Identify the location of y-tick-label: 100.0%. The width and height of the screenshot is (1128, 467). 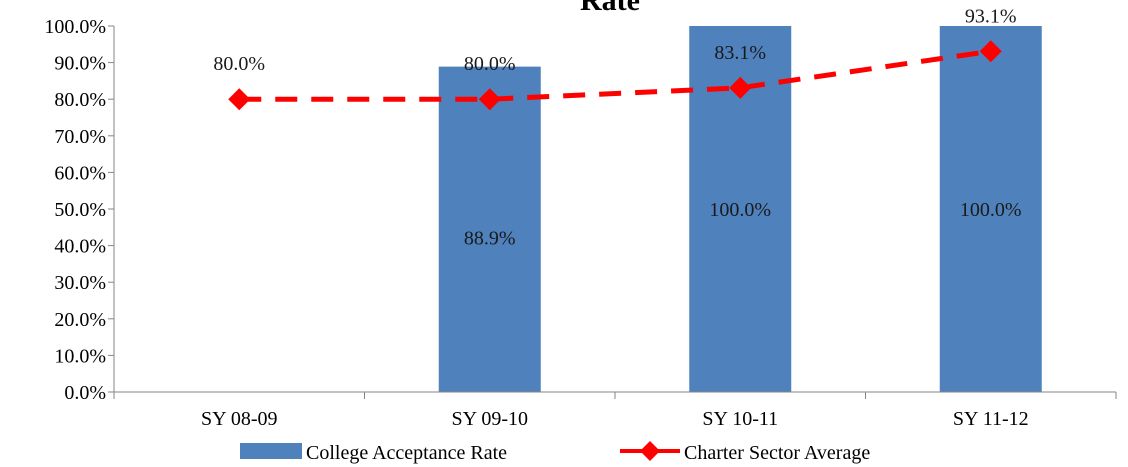
(75, 27).